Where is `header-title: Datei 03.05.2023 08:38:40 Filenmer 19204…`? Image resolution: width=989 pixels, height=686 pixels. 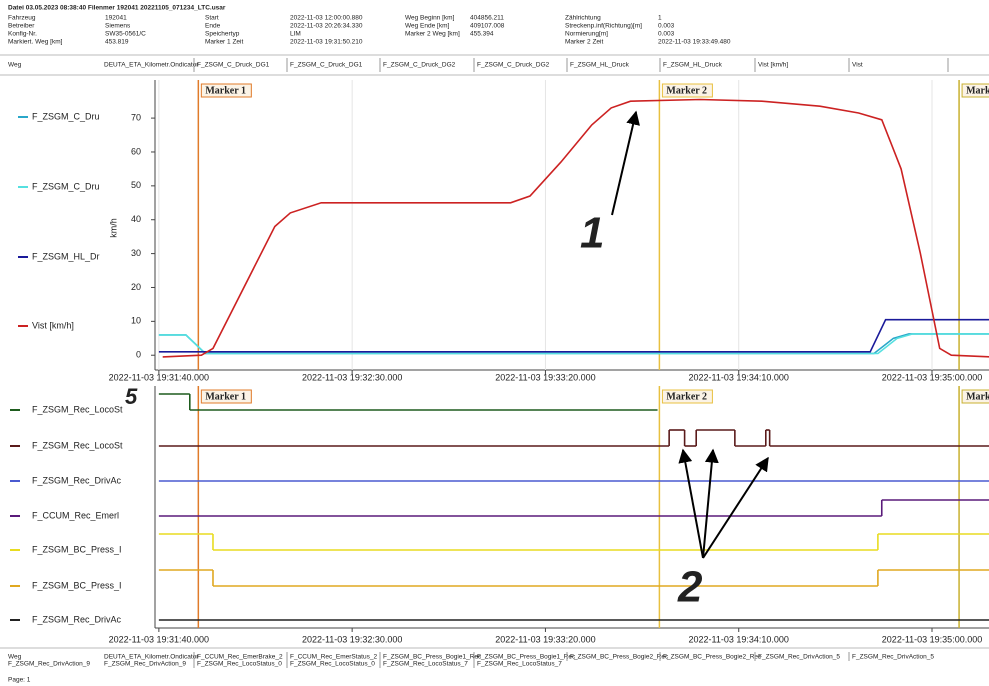
header-title: Datei 03.05.2023 08:38:40 Filenmer 19204… is located at coordinates (117, 8).